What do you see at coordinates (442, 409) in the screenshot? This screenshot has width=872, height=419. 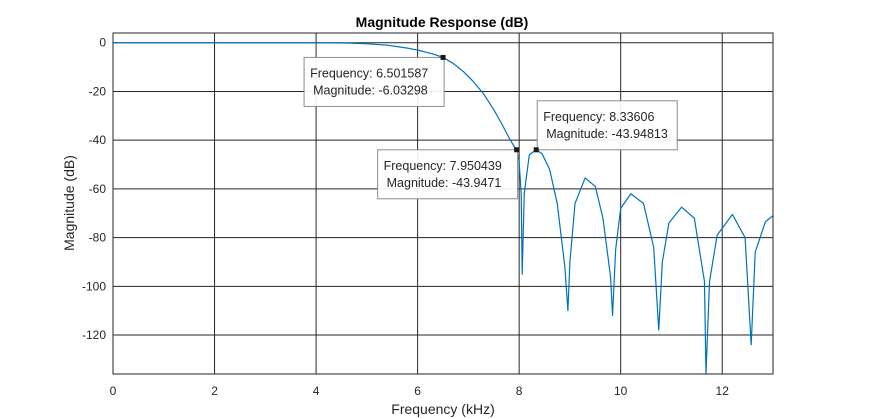 I see `x-axis-title: Frequency (kHz)` at bounding box center [442, 409].